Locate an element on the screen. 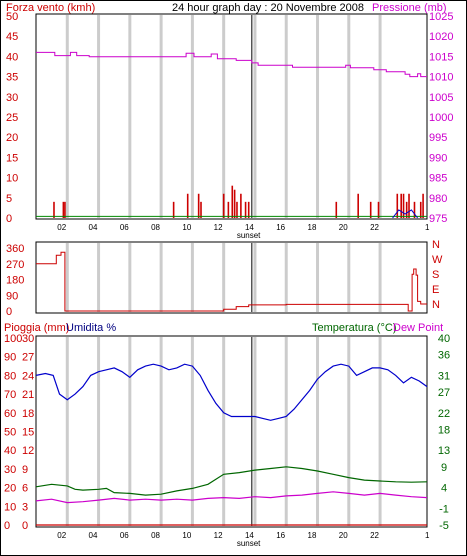 The height and width of the screenshot is (556, 467). panel1-ylabel-left: Forza vento (kmh) is located at coordinates (50, 8).